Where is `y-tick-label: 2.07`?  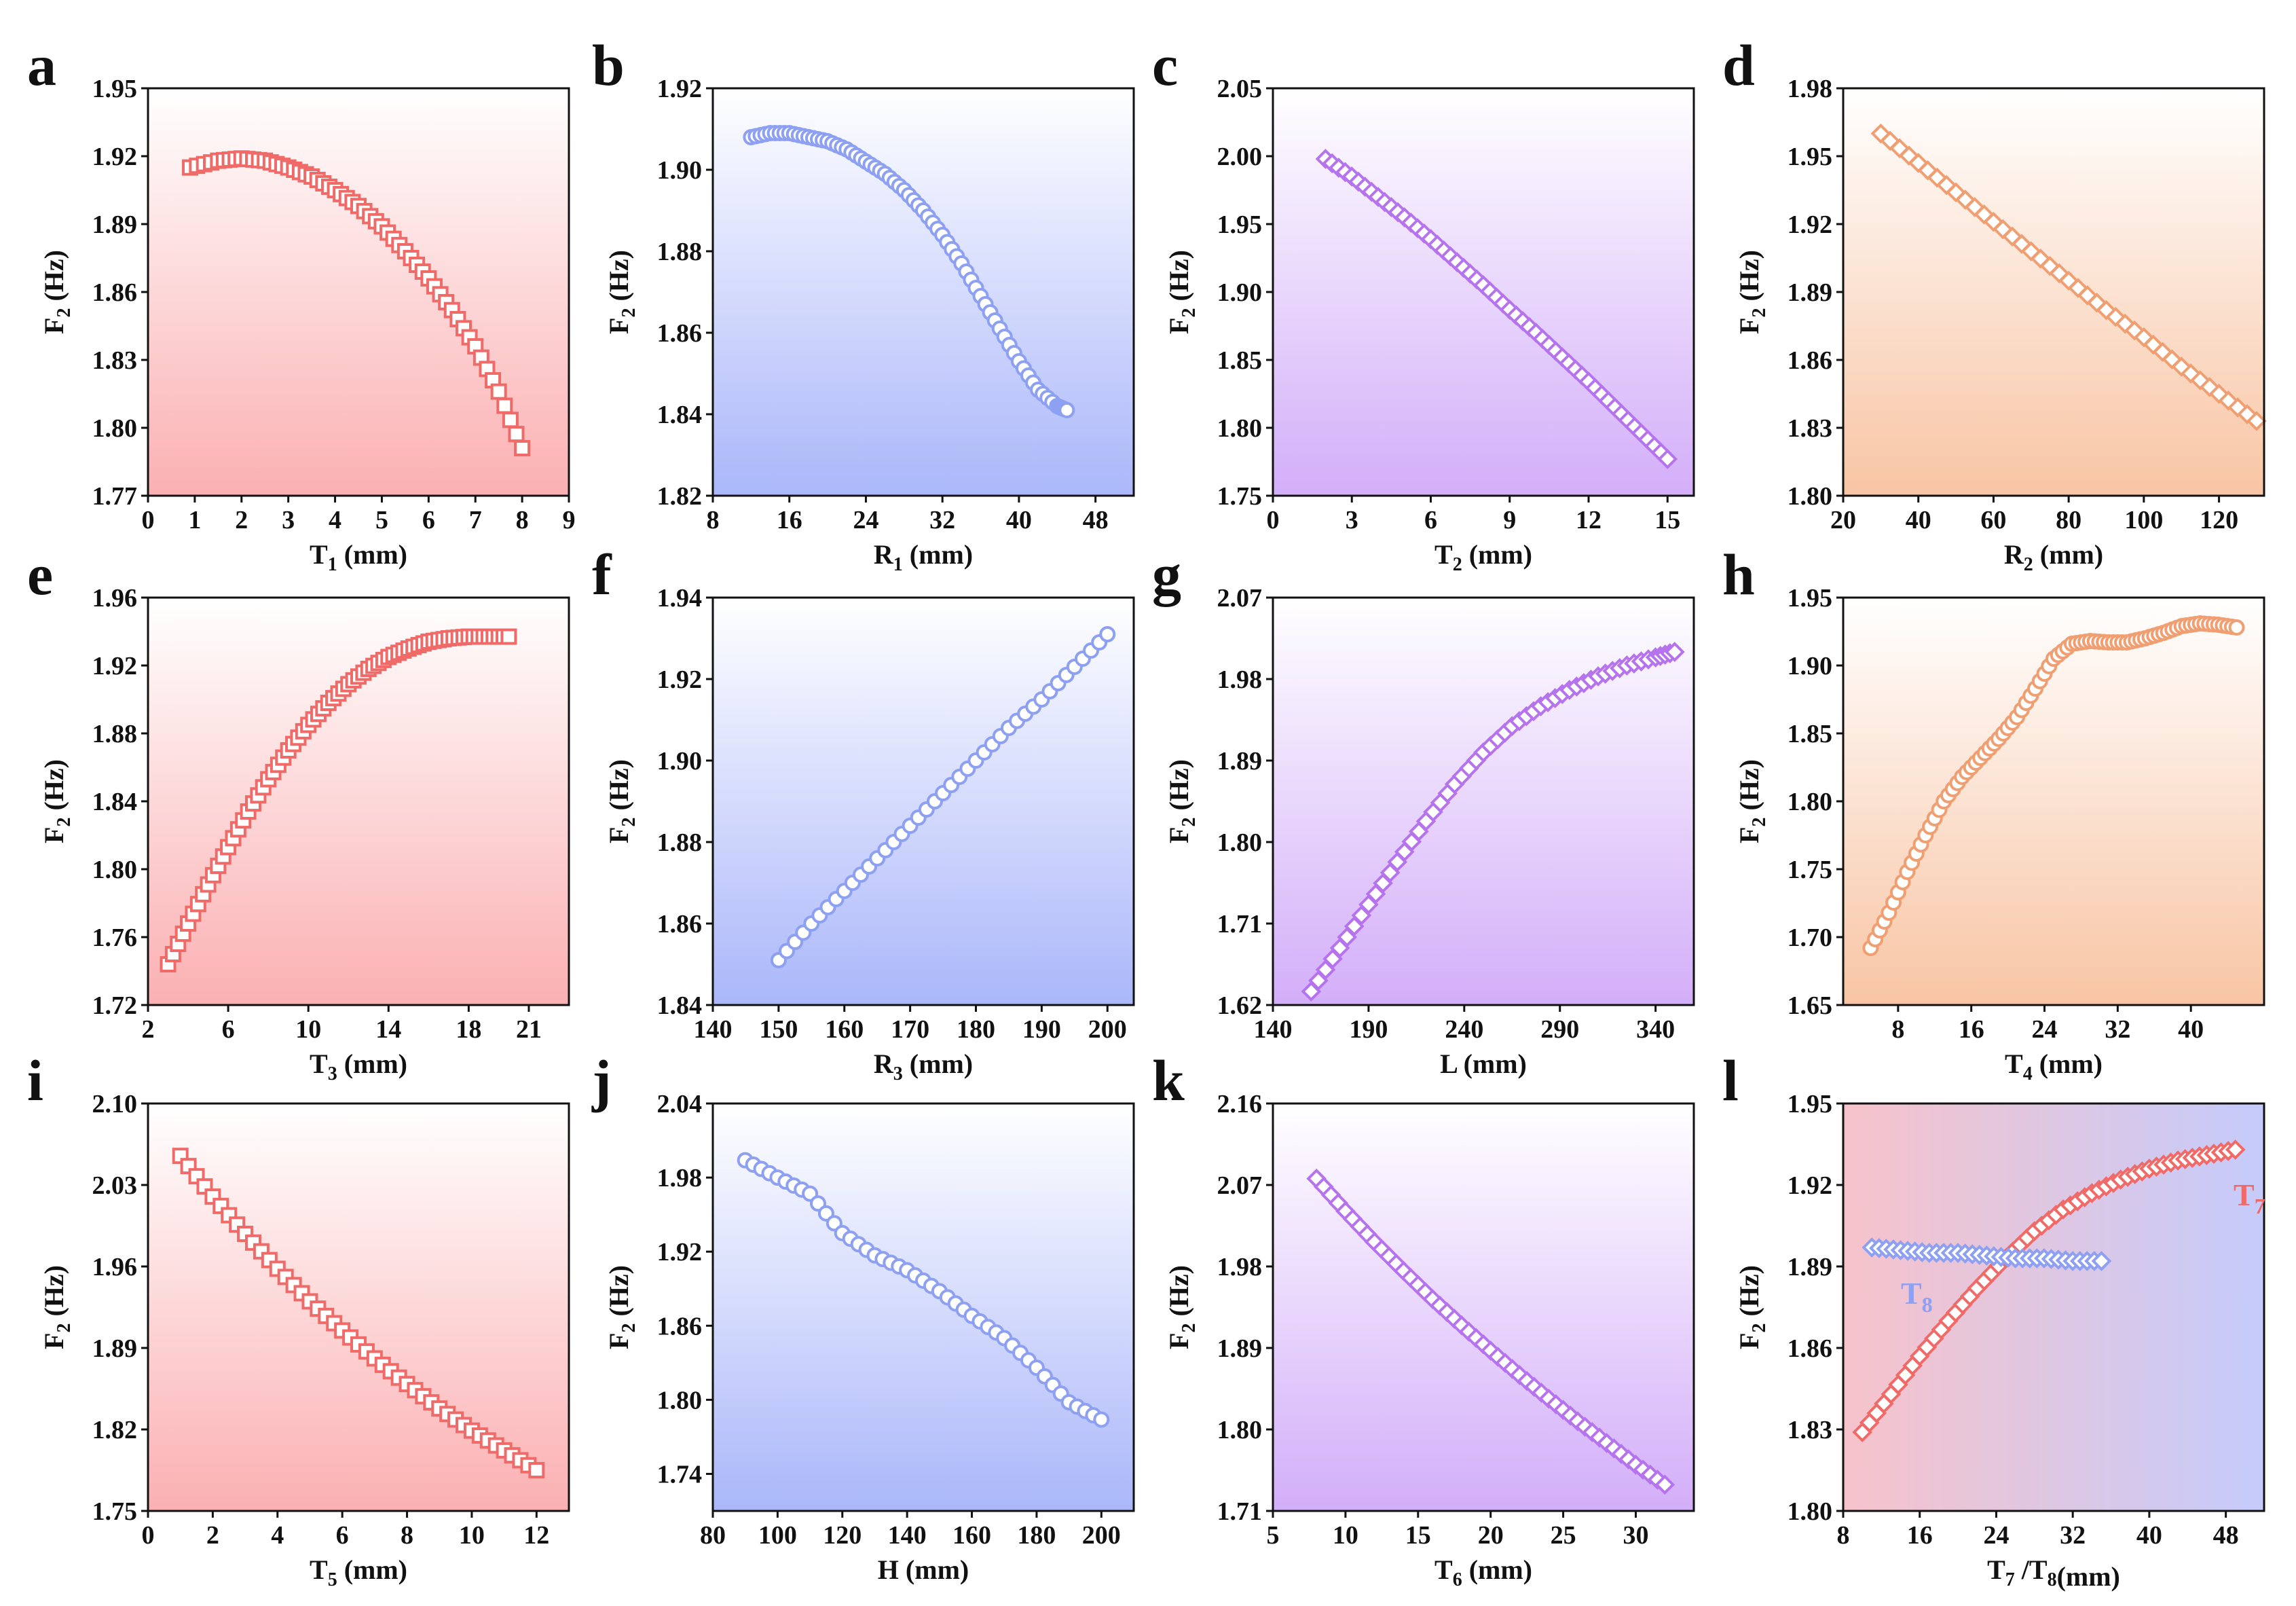 y-tick-label: 2.07 is located at coordinates (1240, 1185).